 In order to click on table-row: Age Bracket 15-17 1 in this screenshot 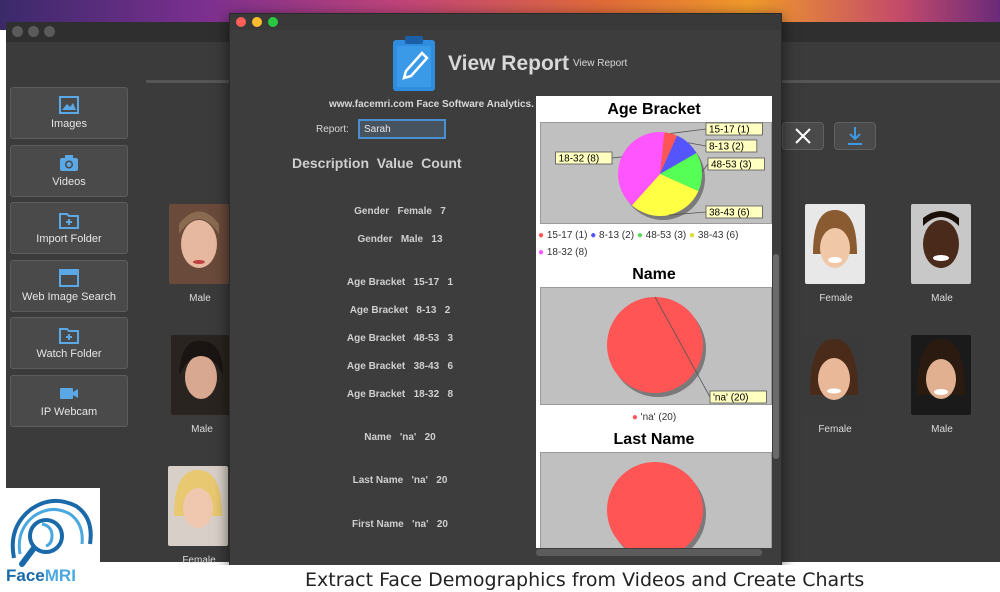, I will do `click(400, 282)`.